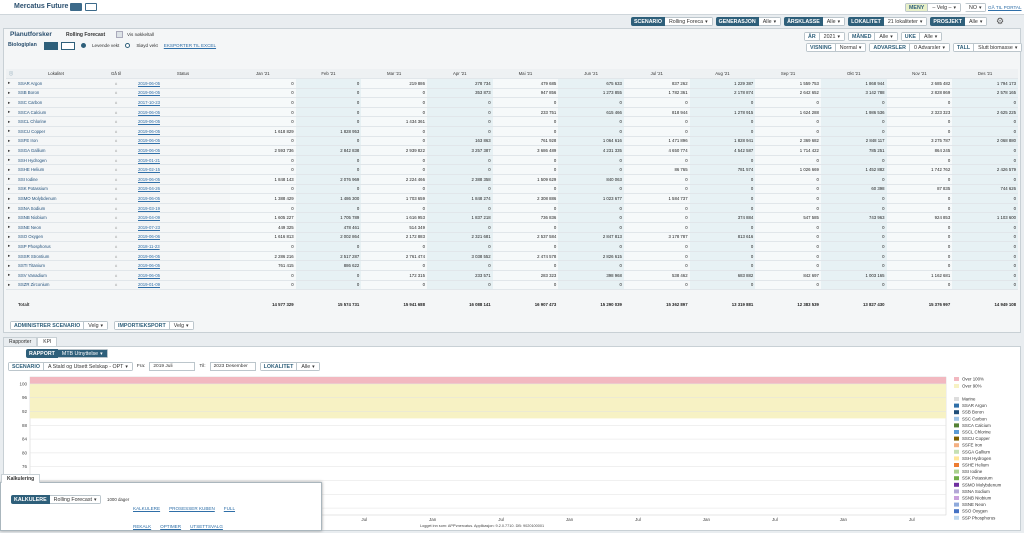 Image resolution: width=1024 pixels, height=533 pixels. Describe the element at coordinates (836, 47) in the screenshot. I see `filter-select: VISNING Normal` at that location.